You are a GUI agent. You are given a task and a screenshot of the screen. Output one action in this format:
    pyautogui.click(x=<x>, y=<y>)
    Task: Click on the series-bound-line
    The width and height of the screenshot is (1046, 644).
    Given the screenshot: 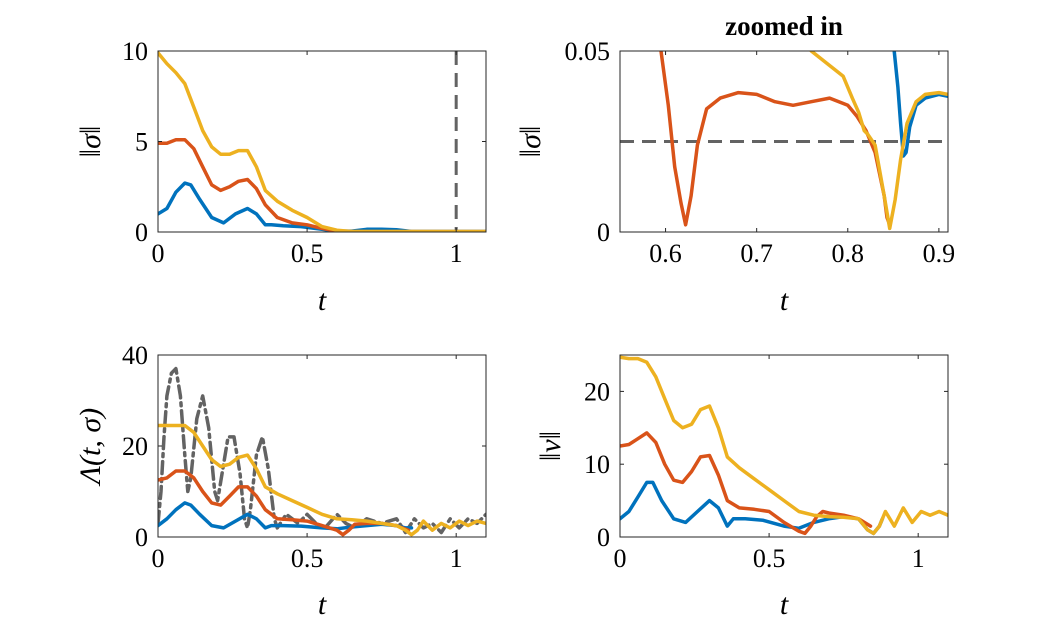 What is the action you would take?
    pyautogui.click(x=322, y=450)
    